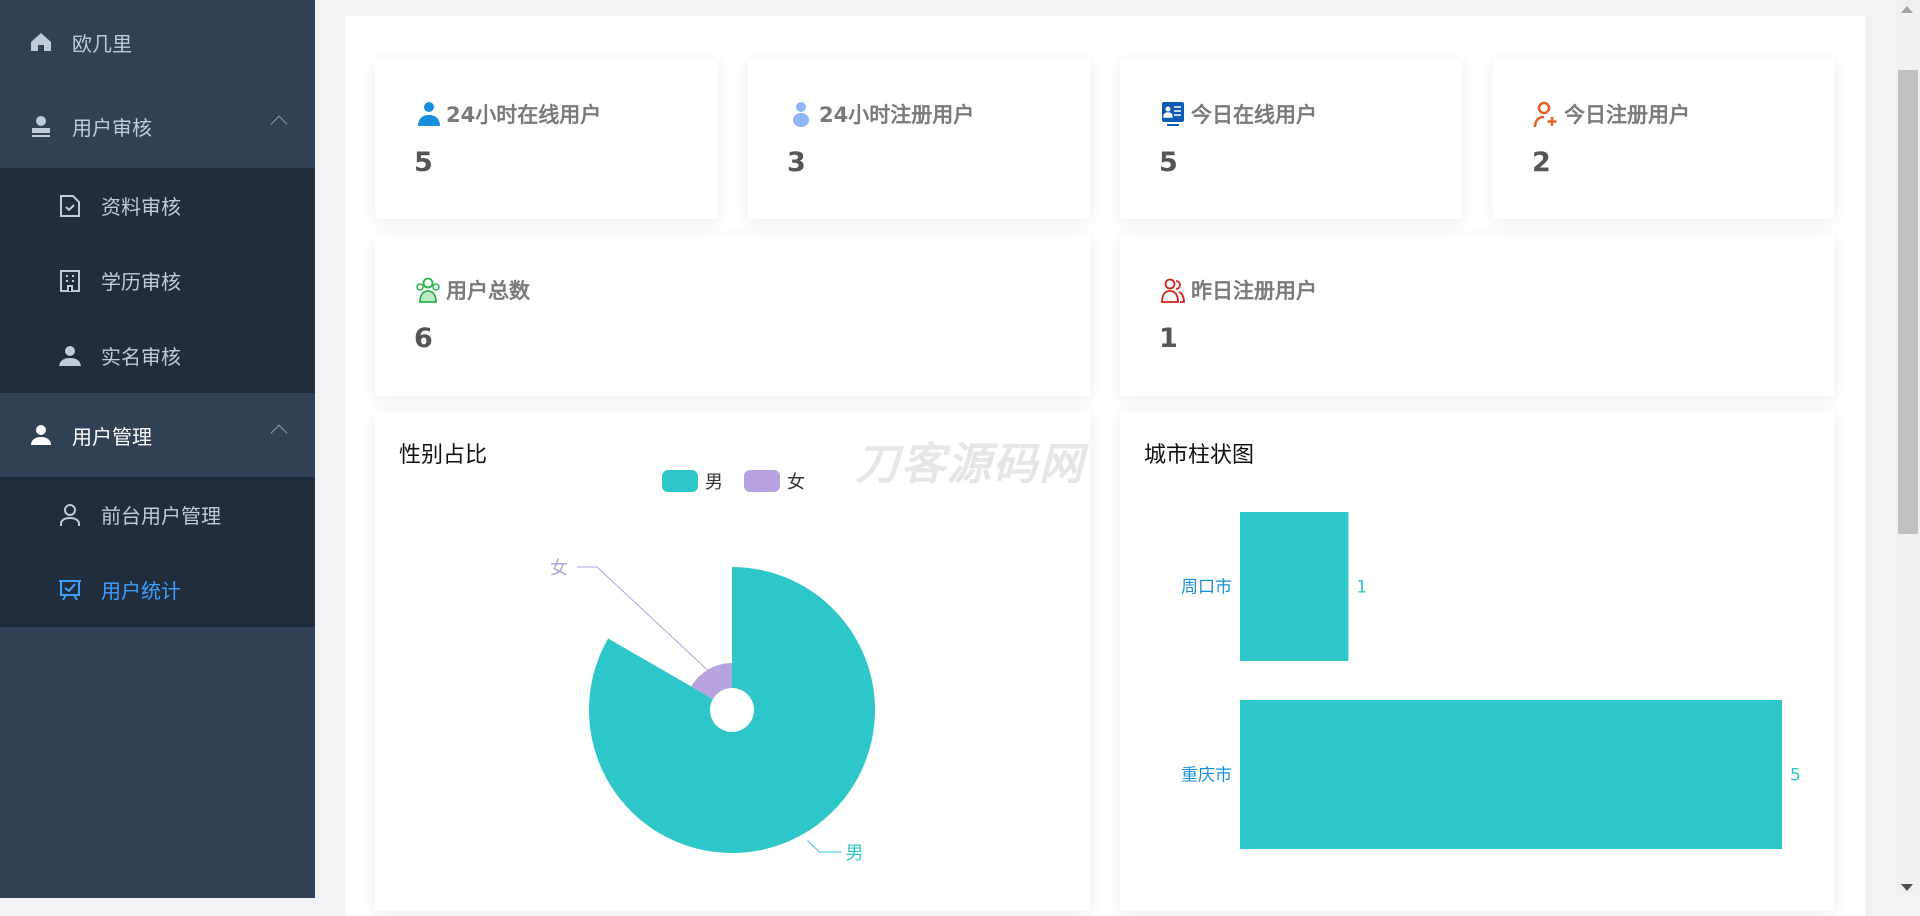  I want to click on stat-label: 今日在线用户, so click(1238, 114).